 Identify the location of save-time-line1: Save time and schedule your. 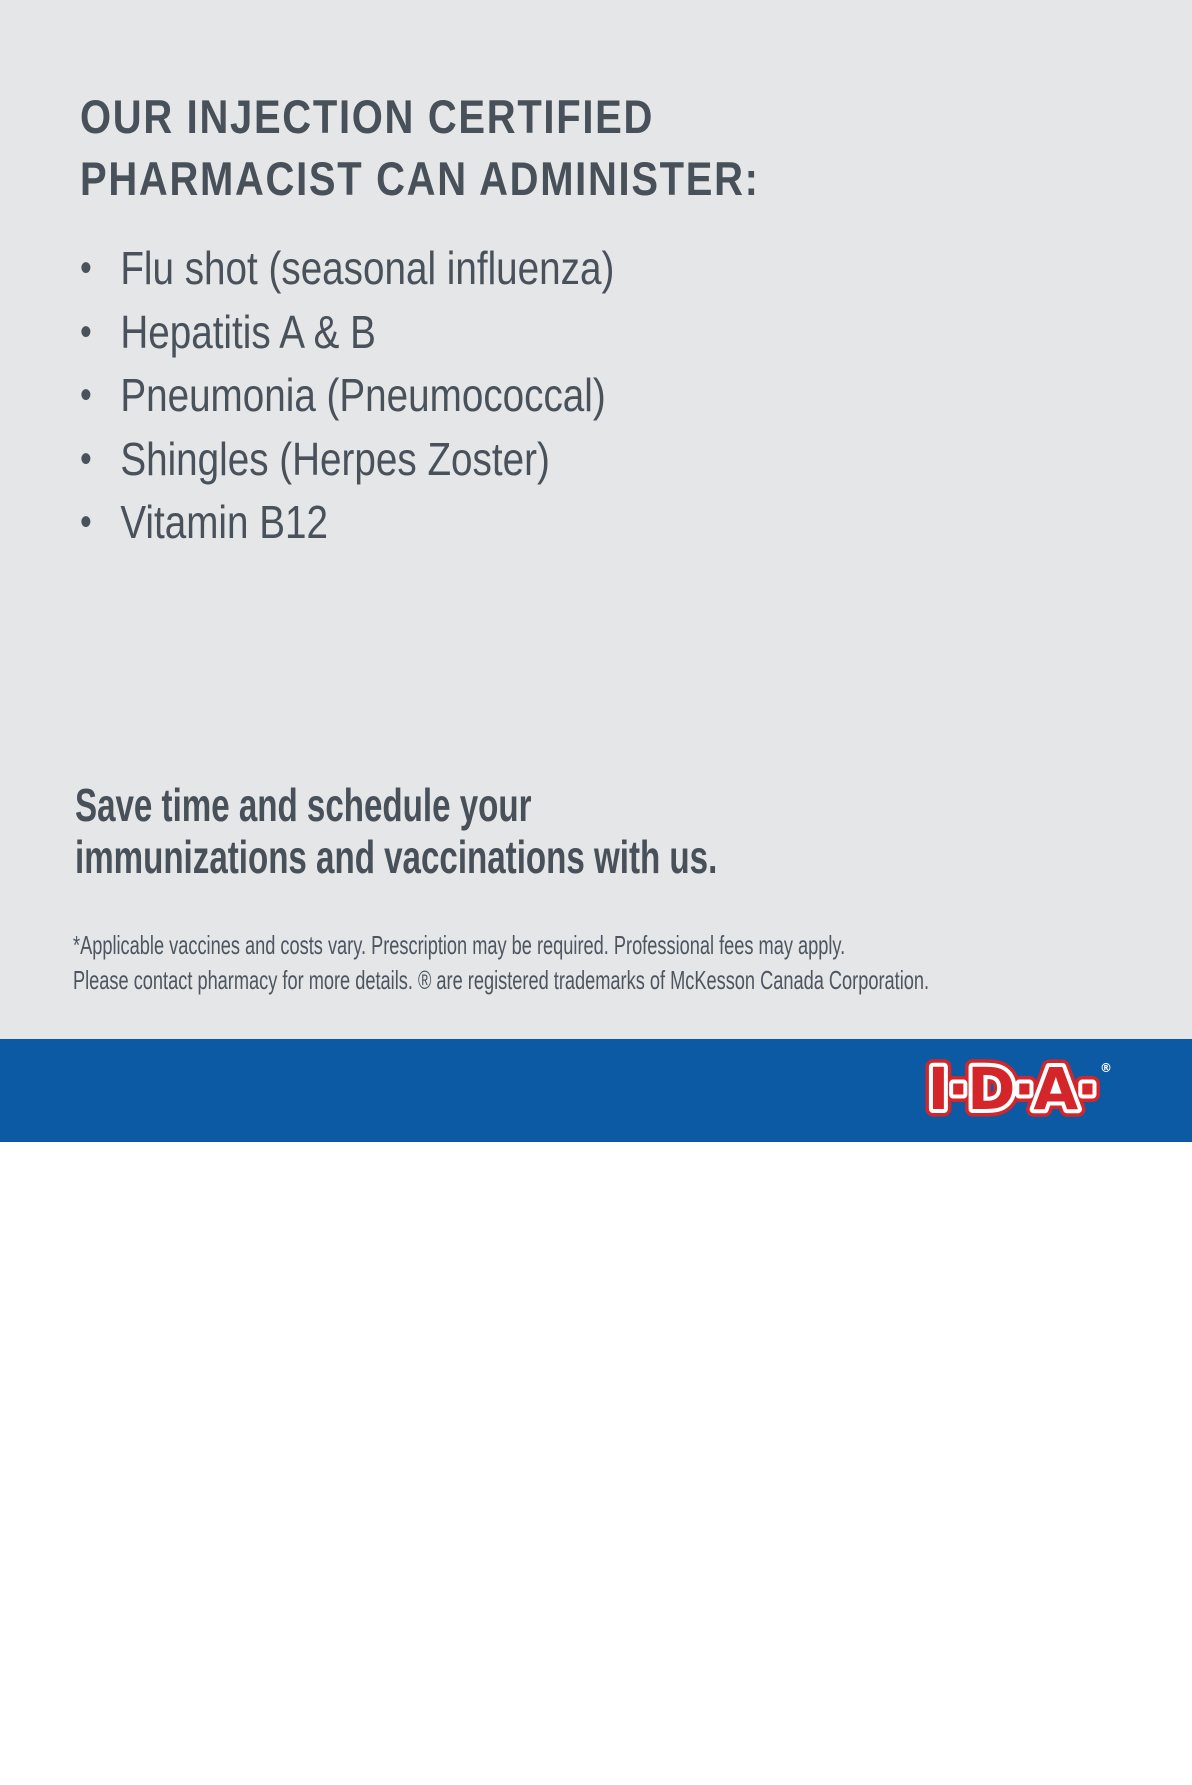
(303, 805).